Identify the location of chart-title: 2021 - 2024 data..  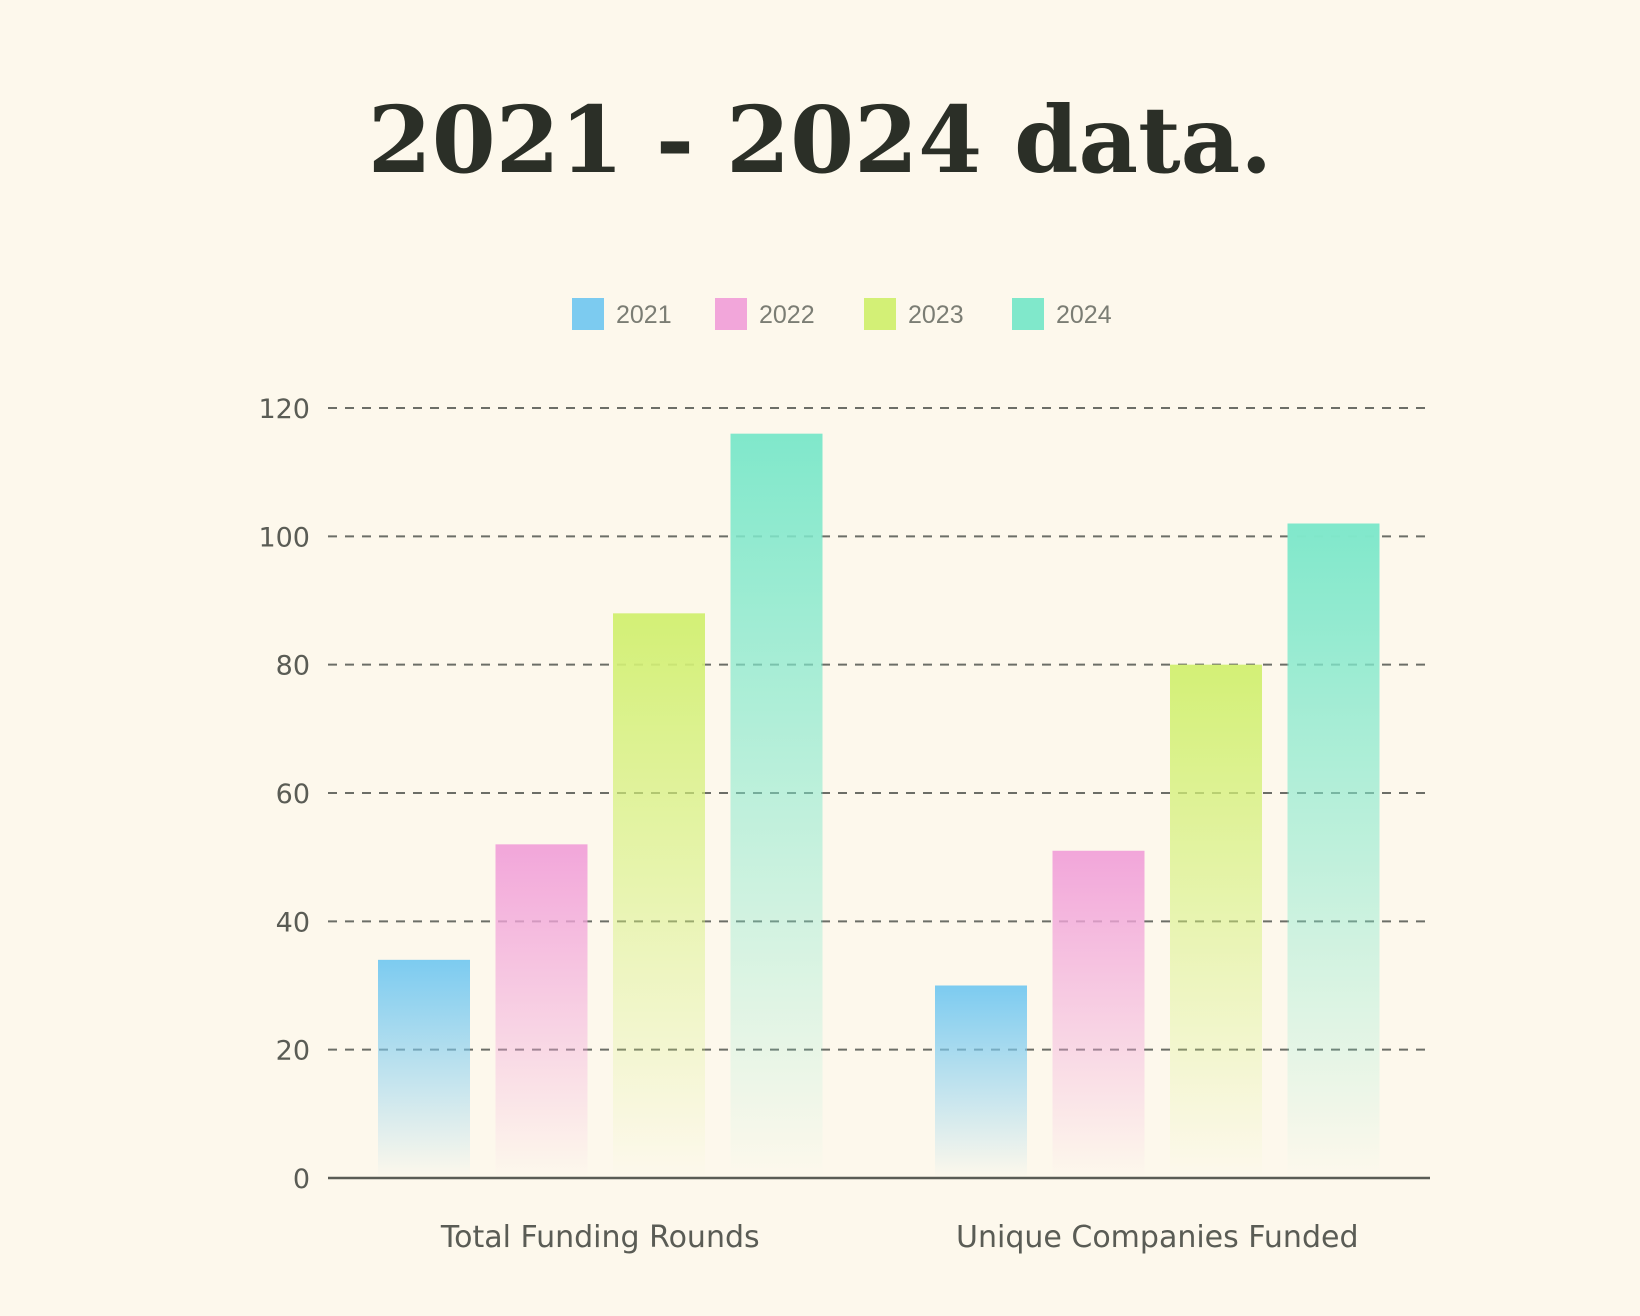
(820, 140).